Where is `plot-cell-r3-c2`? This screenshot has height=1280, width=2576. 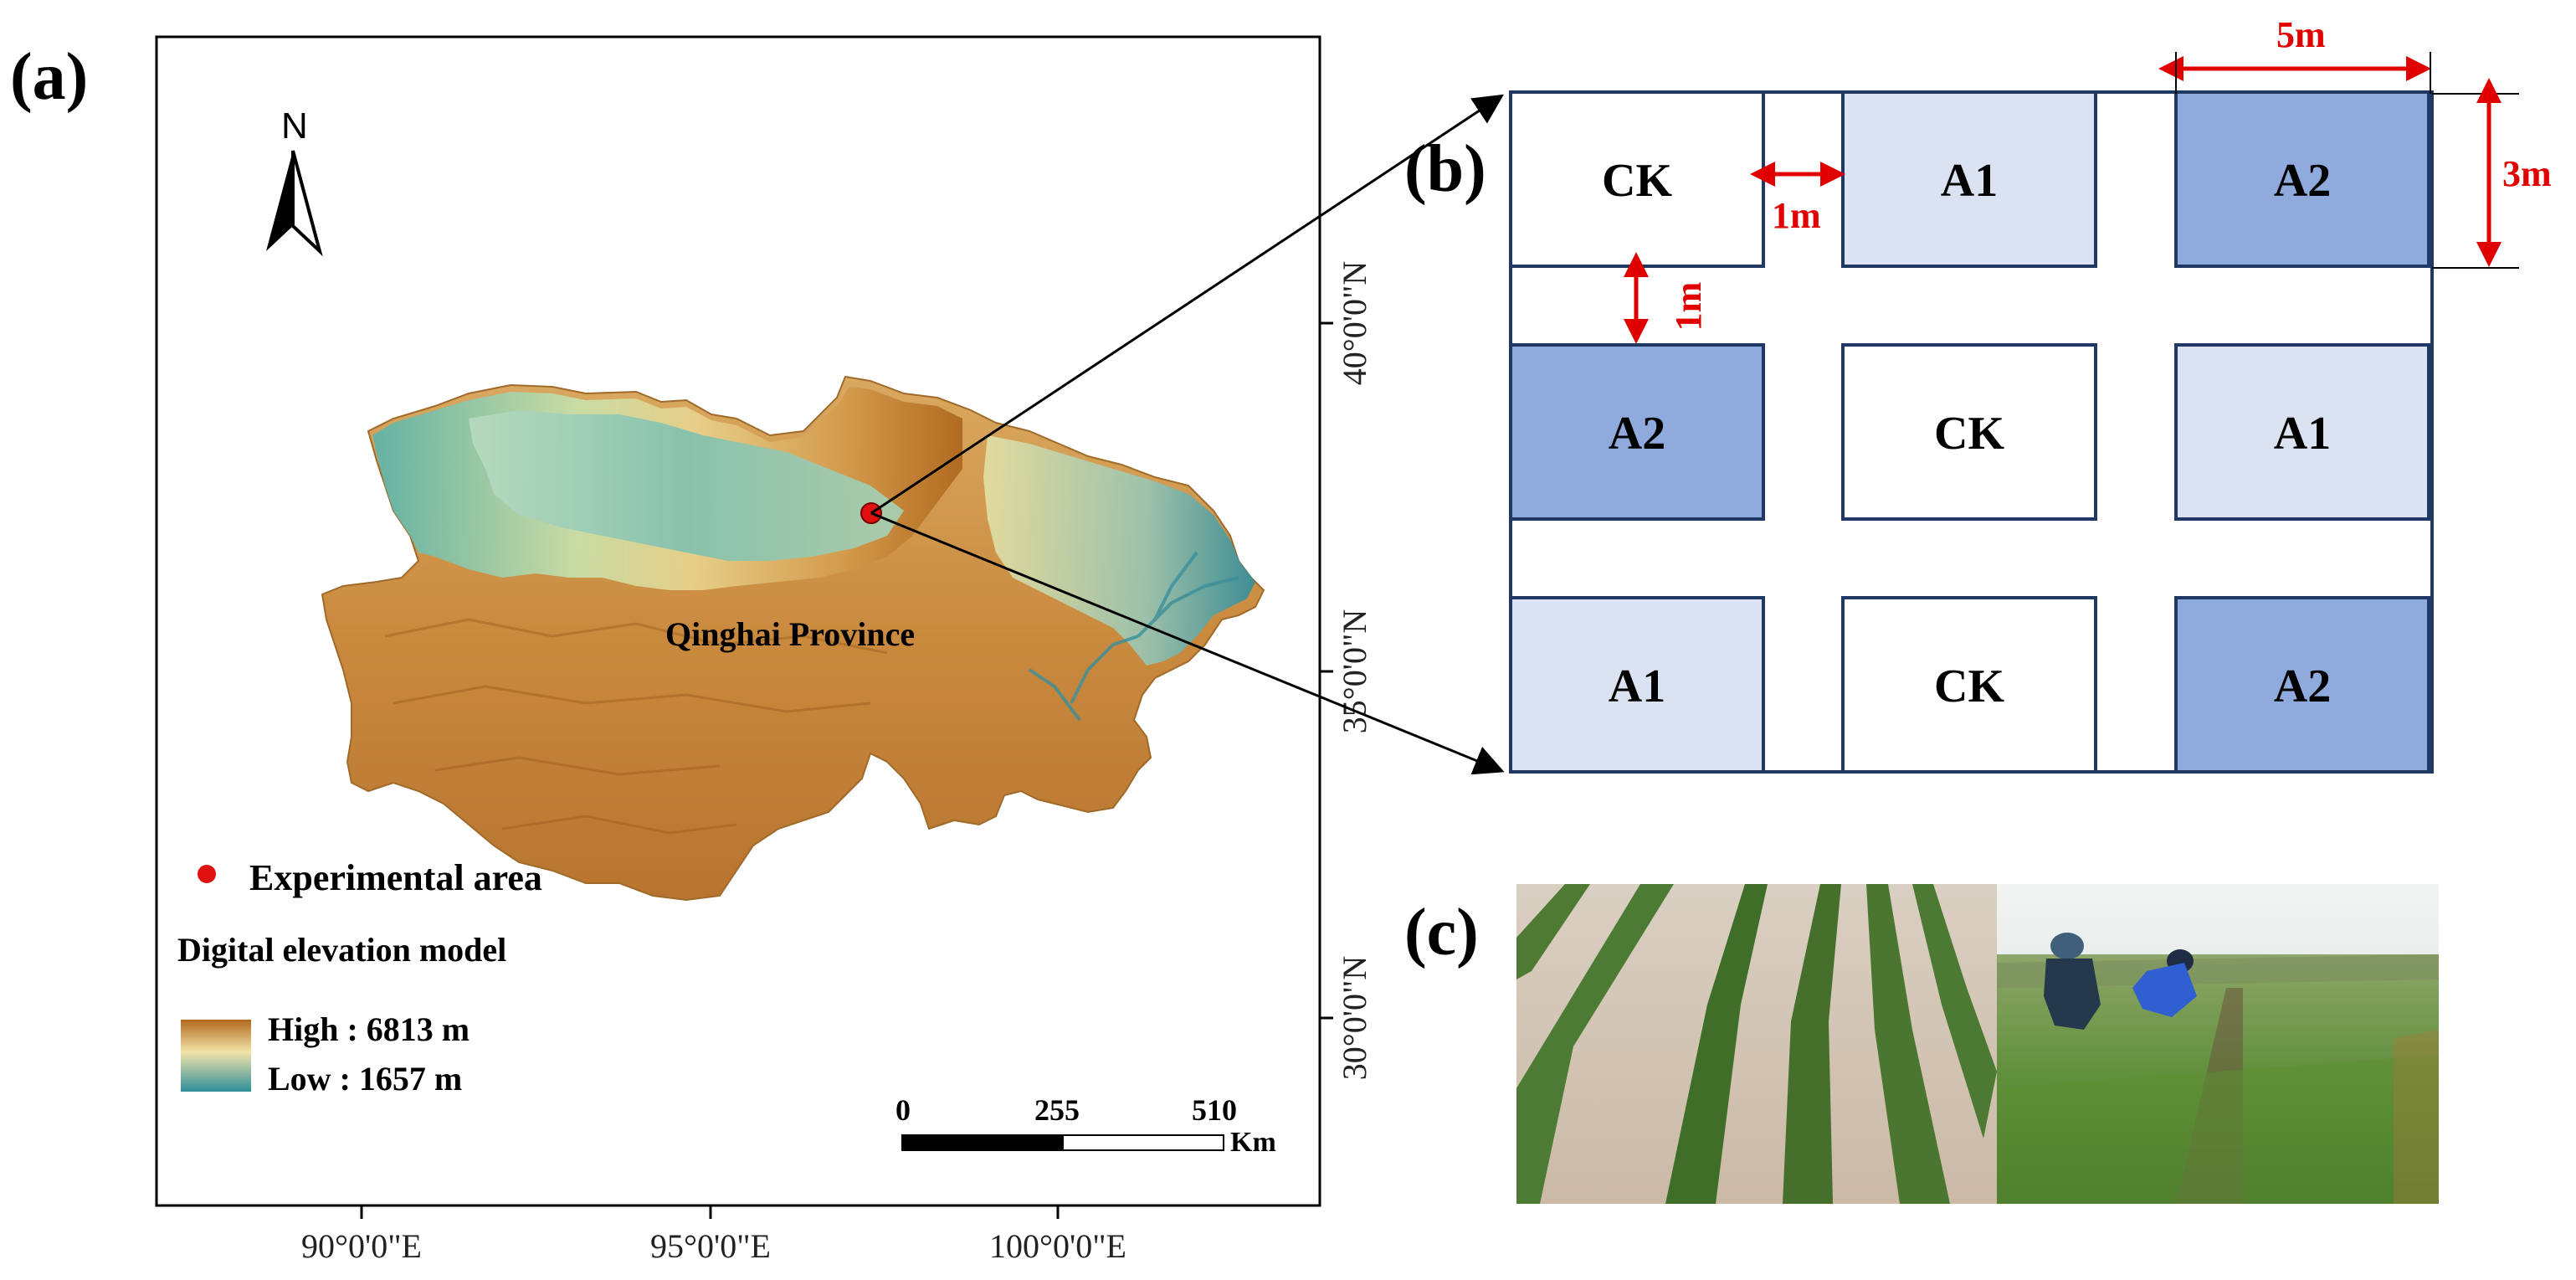 plot-cell-r3-c2 is located at coordinates (1969, 685).